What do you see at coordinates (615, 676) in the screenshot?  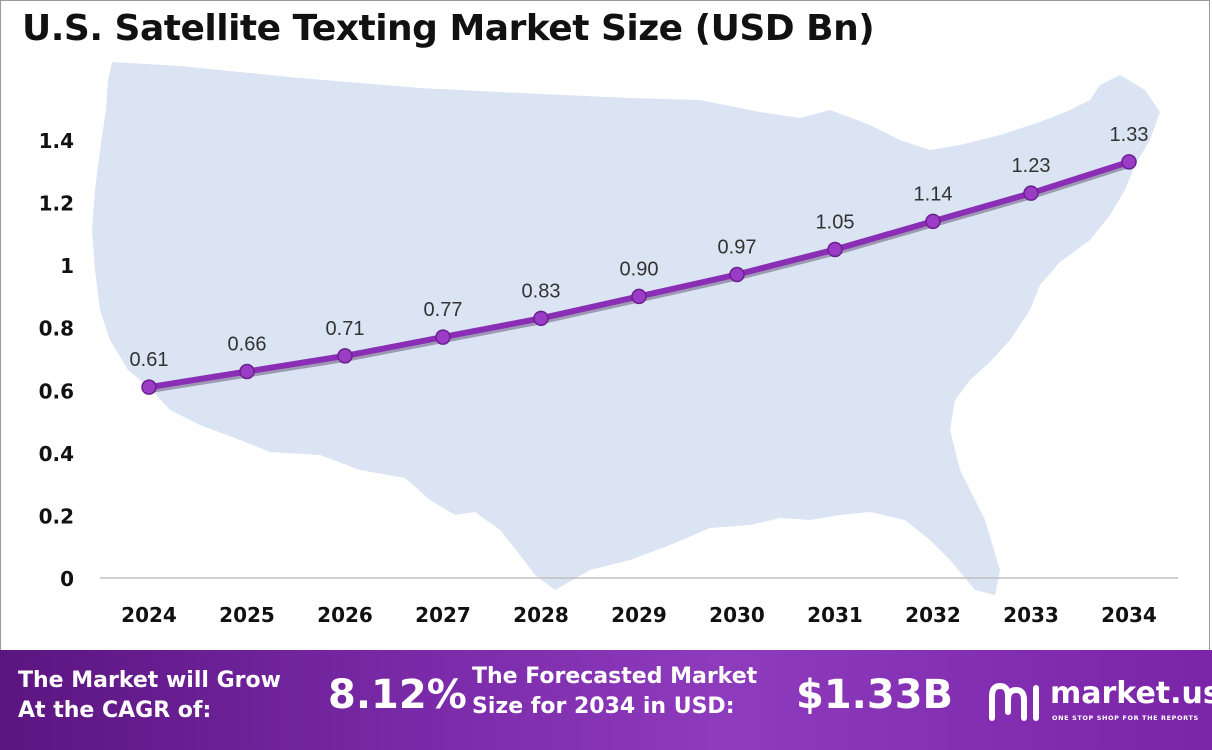 I see `forecast-label-line1: The Forecasted Market` at bounding box center [615, 676].